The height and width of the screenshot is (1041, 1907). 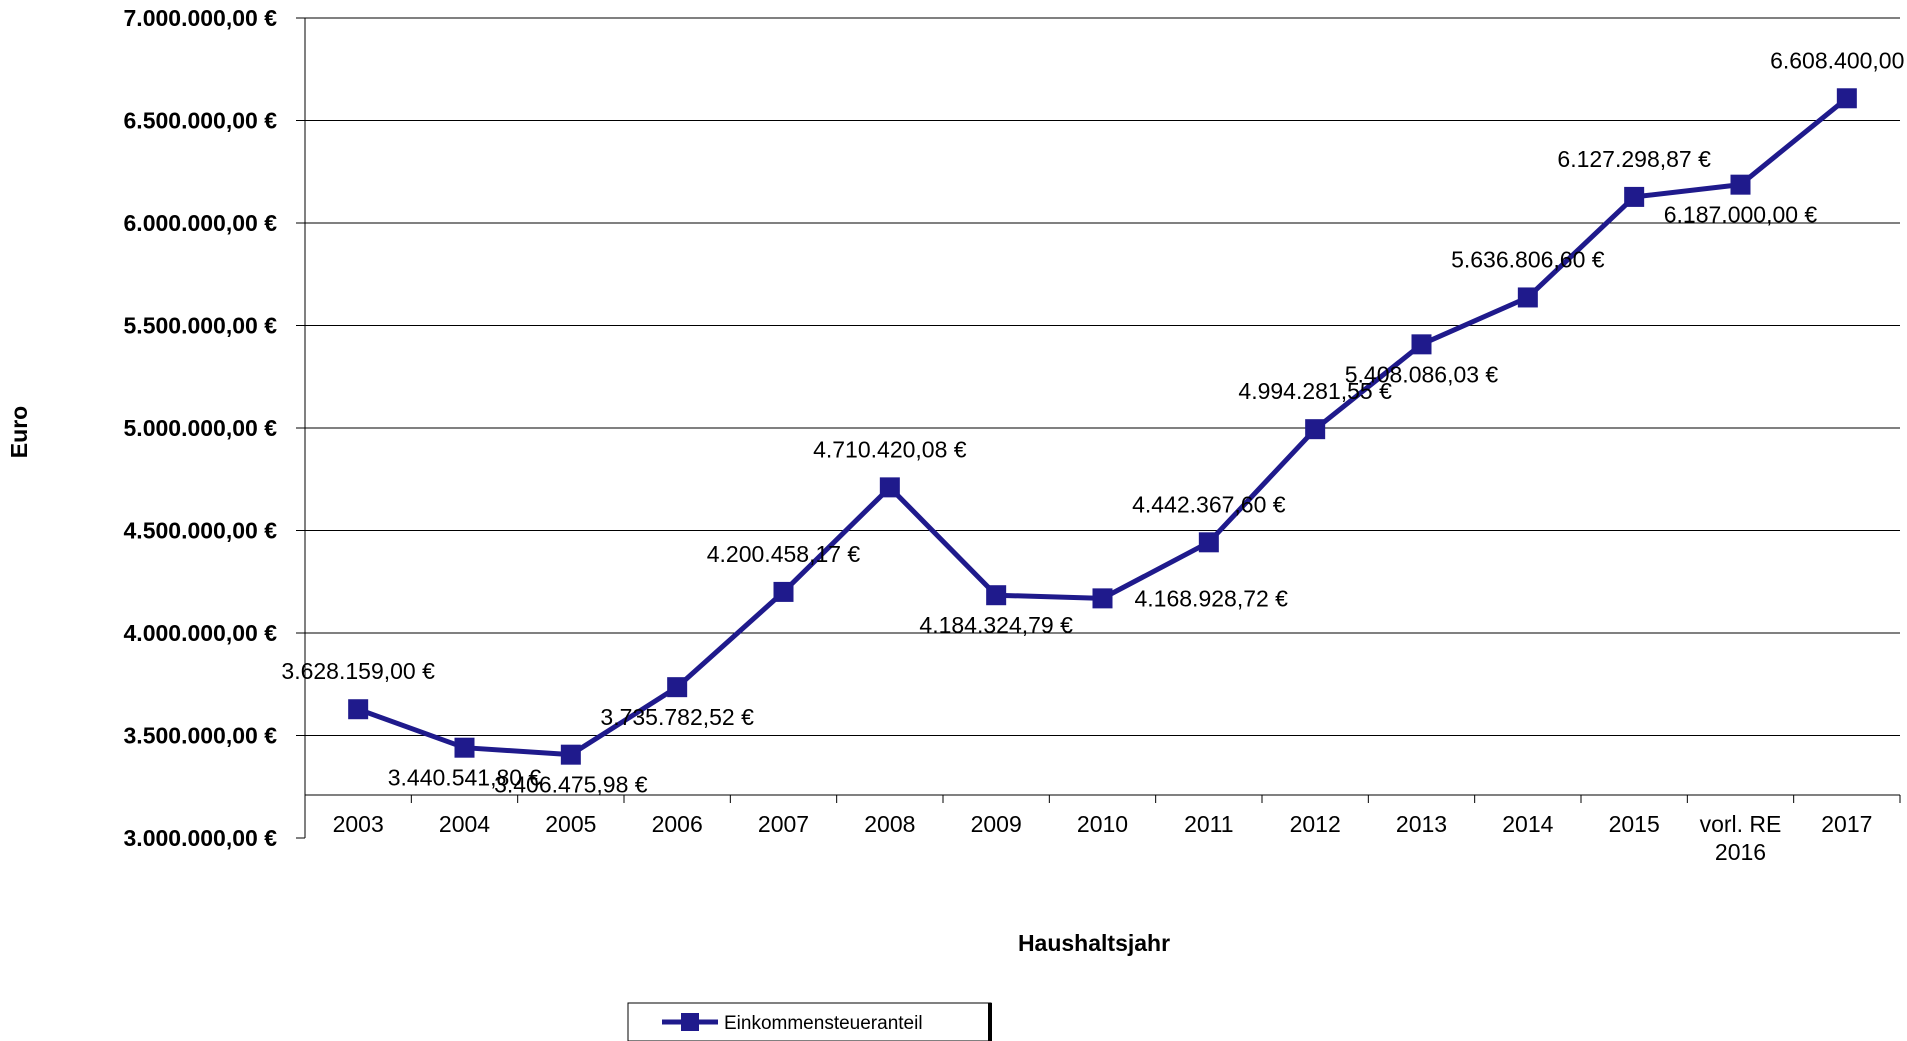 I want to click on x-tick-label: 2004, so click(x=464, y=824).